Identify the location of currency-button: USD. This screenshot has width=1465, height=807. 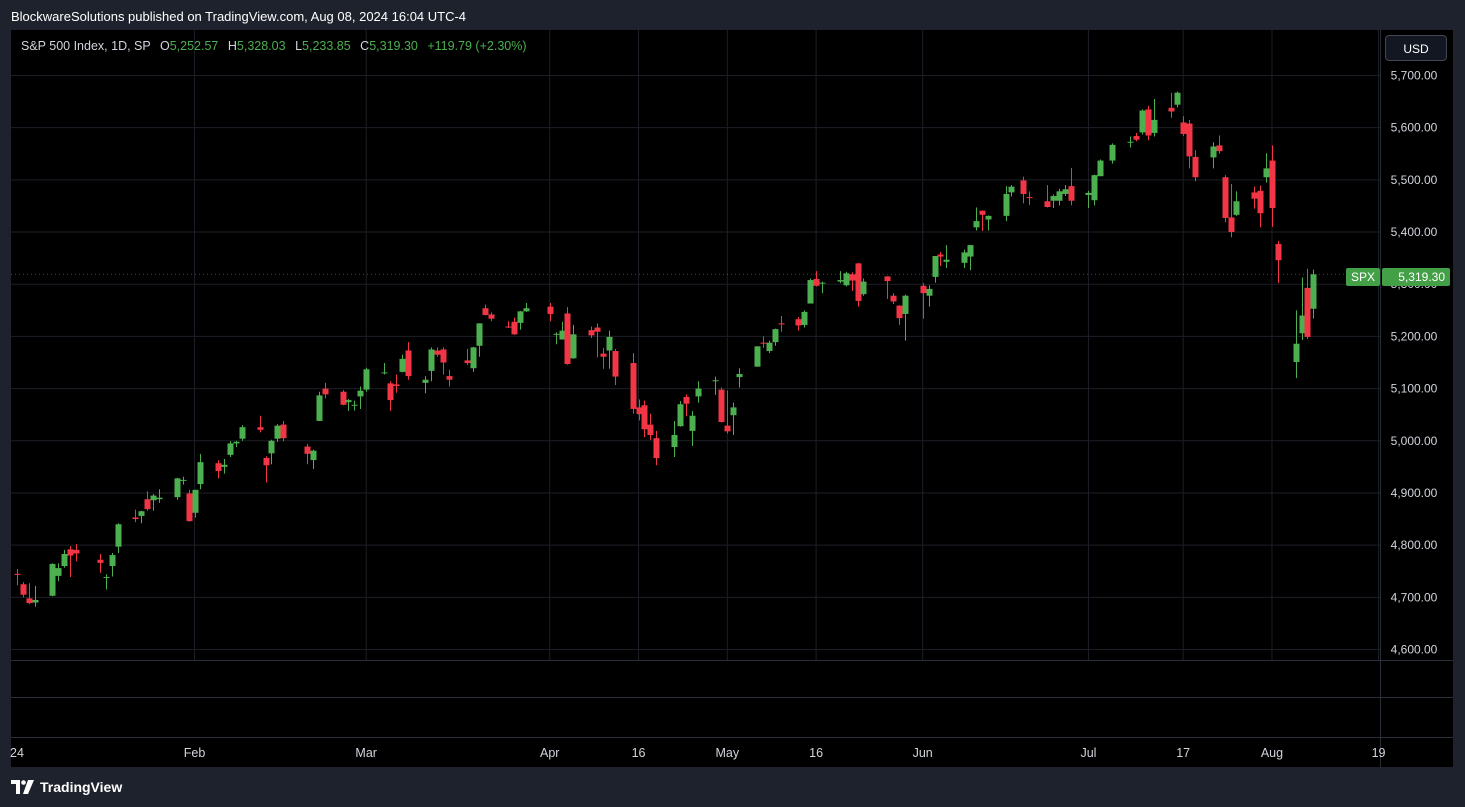
(1416, 48).